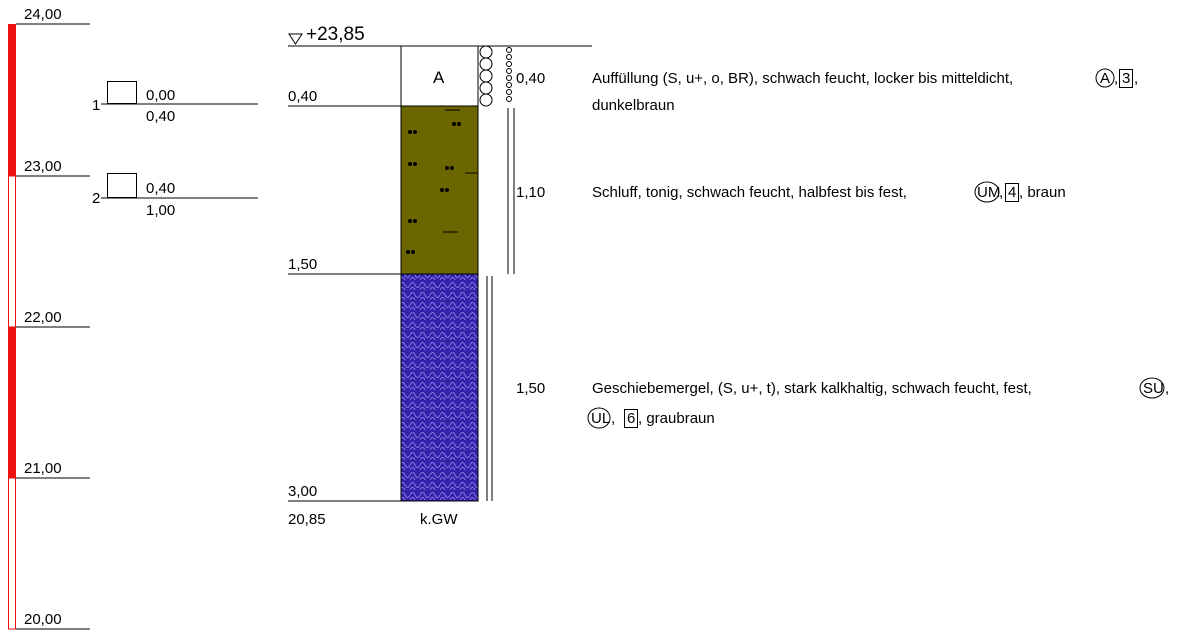 The height and width of the screenshot is (631, 1184). What do you see at coordinates (497, 273) in the screenshot?
I see `layer-thickness-markers` at bounding box center [497, 273].